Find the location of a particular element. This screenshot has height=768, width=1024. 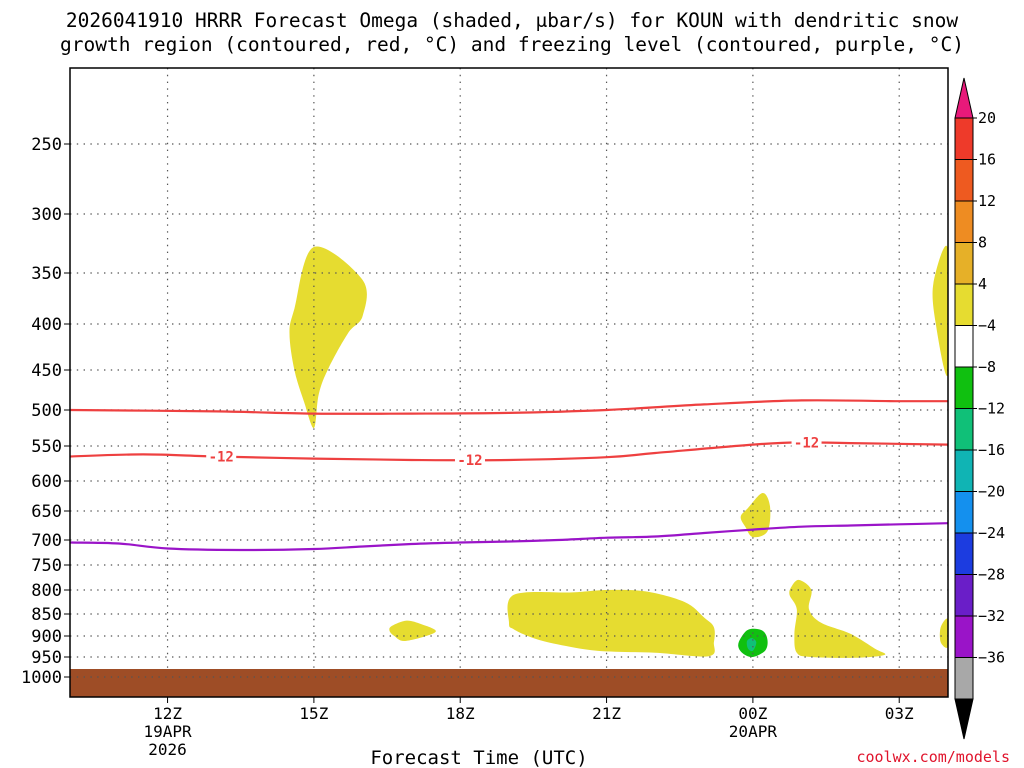

colorbar: 20 16 12 8 4 −4 −8 −12 −16 −20 −24 −28 −32 −36 is located at coordinates (979, 408).